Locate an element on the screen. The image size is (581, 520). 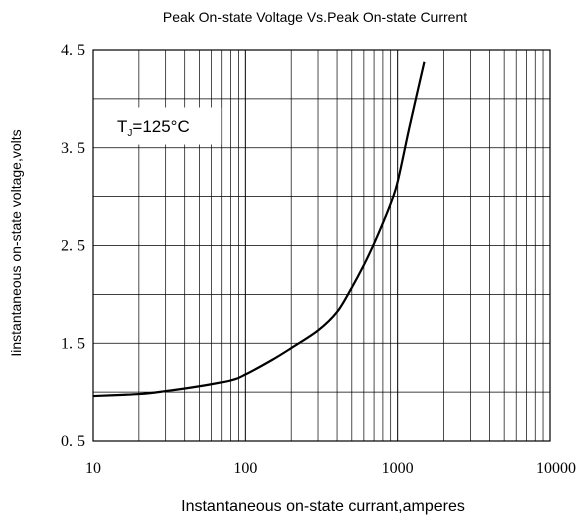
annotation-rest: =125°C is located at coordinates (160, 126).